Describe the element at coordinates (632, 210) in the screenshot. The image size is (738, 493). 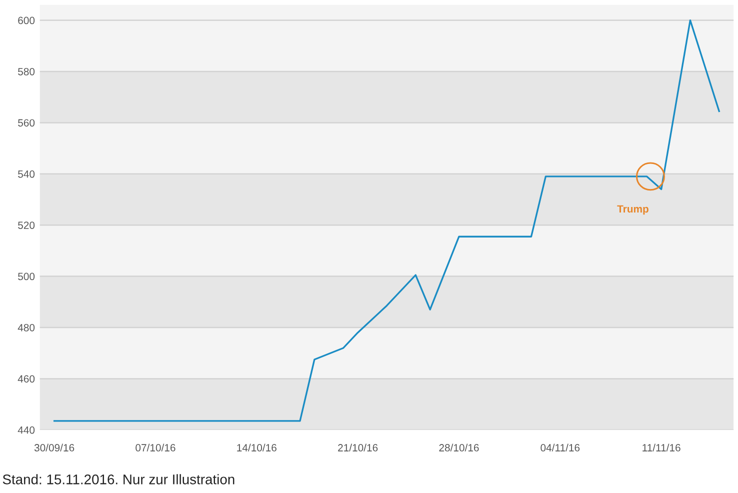
I see `annotation: Trump` at that location.